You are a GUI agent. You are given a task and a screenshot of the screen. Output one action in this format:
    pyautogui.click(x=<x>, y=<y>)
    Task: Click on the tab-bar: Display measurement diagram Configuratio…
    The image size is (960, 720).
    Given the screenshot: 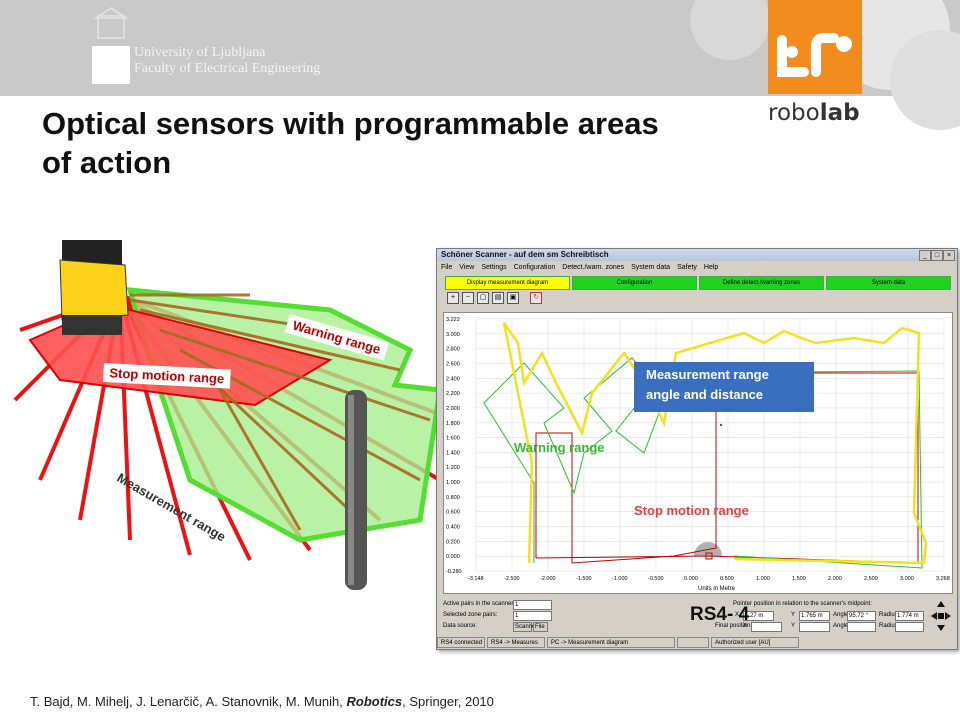 What is the action you would take?
    pyautogui.click(x=698, y=283)
    